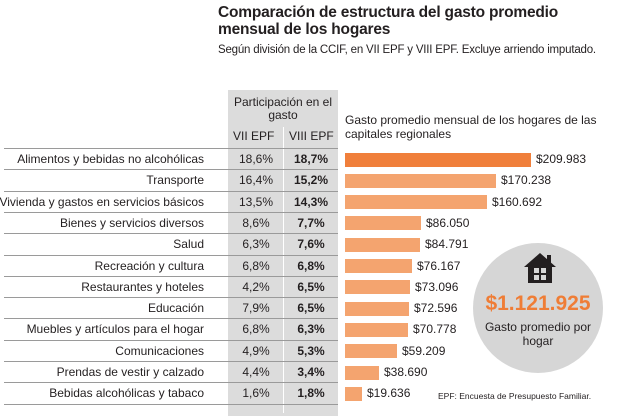  What do you see at coordinates (517, 201) in the screenshot?
I see `bar-value-label: $160.692` at bounding box center [517, 201].